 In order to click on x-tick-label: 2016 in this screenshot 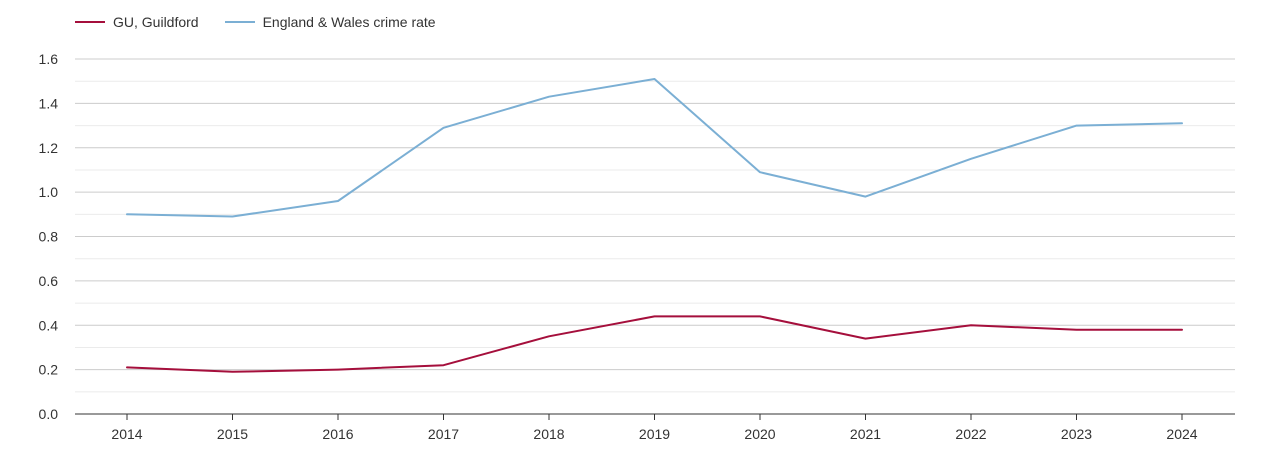, I will do `click(337, 434)`.